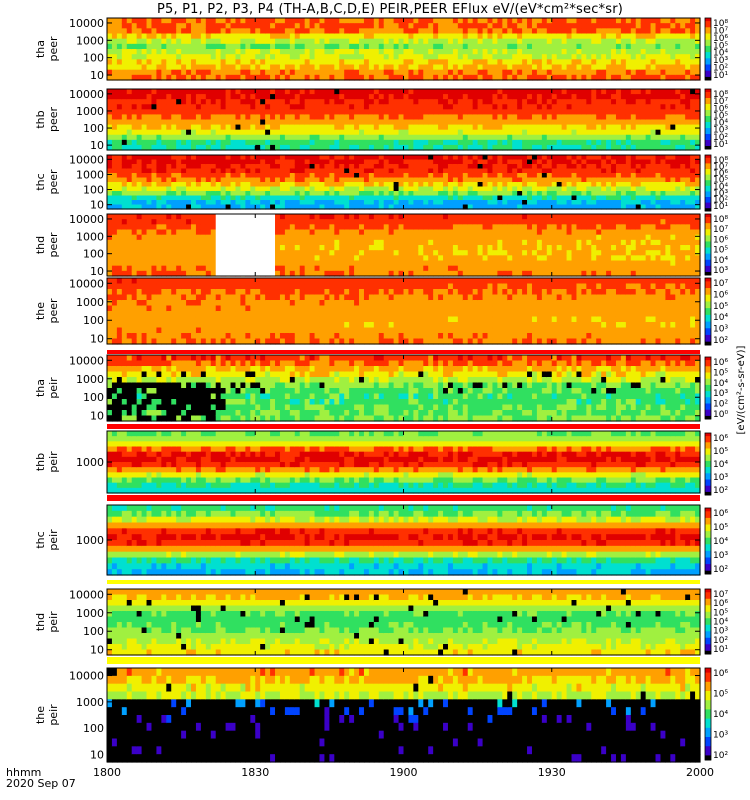  What do you see at coordinates (255, 772) in the screenshot?
I see `x-tick-label: 1830` at bounding box center [255, 772].